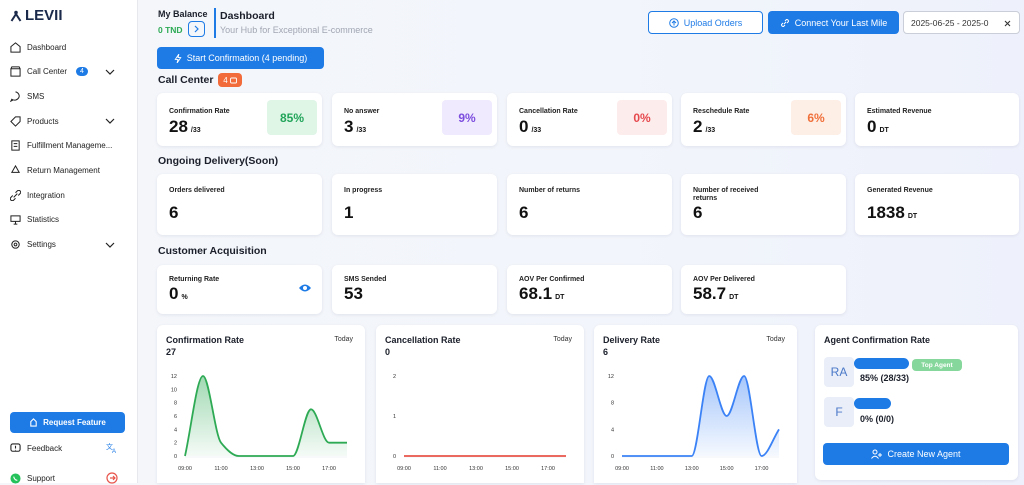 Image resolution: width=1024 pixels, height=485 pixels. Describe the element at coordinates (178, 294) in the screenshot. I see `stat-value: 0%` at that location.